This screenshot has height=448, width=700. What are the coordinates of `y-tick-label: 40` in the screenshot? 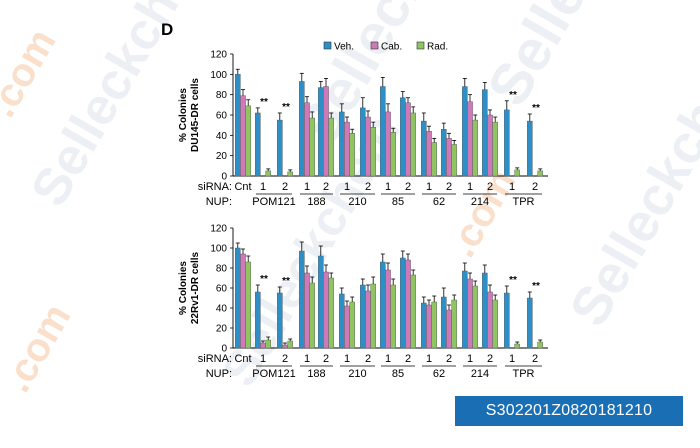 It's located at (222, 309).